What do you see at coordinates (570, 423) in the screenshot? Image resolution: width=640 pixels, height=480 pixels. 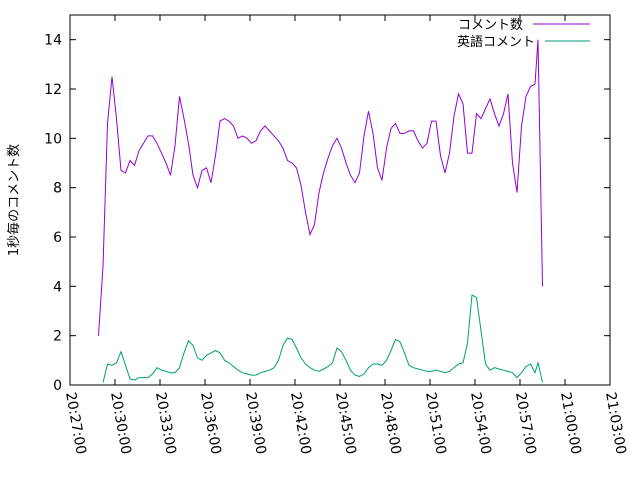 I see `x-tick-label: 21:00:00` at bounding box center [570, 423].